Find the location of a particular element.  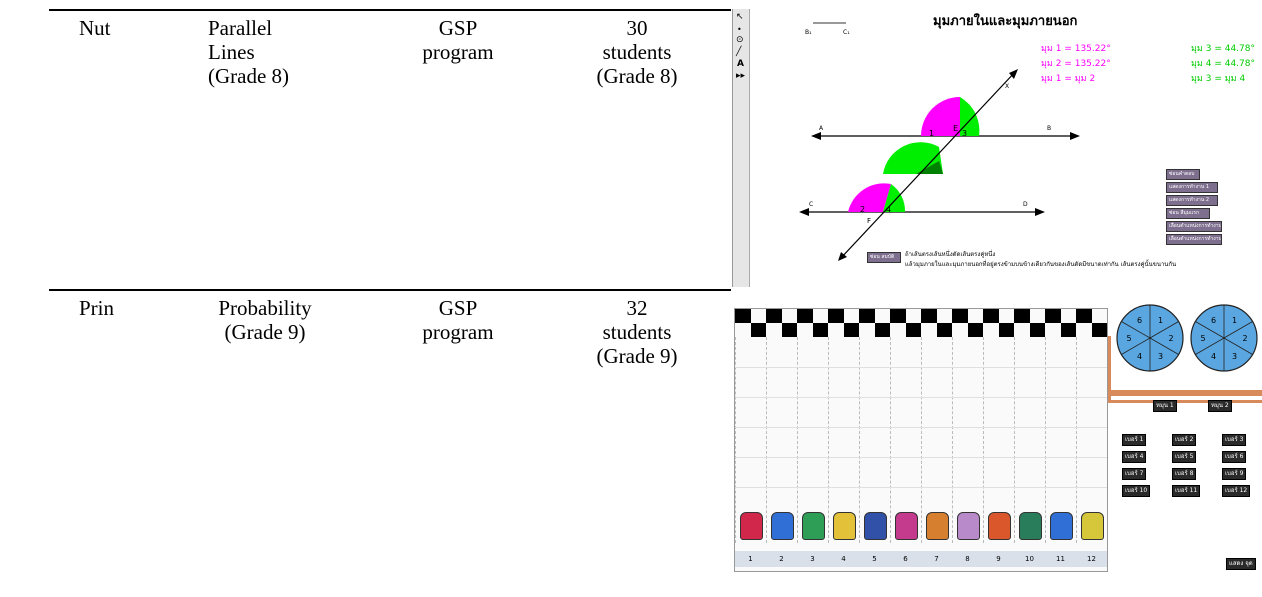

move-step-1-button: เลื่อนตำแหน่งการทำงาน 1 is located at coordinates (1194, 226).